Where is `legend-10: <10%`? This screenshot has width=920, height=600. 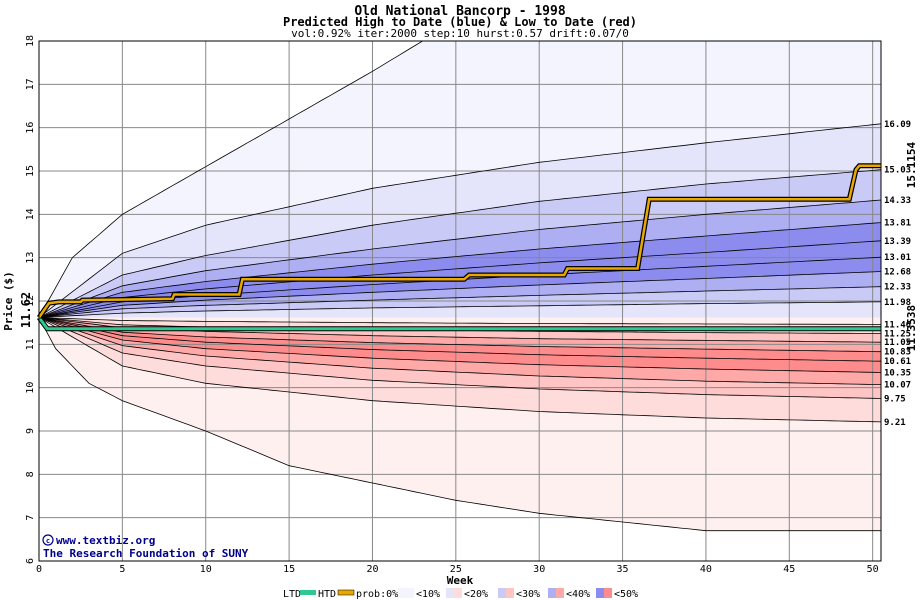 legend-10: <10% is located at coordinates (428, 594).